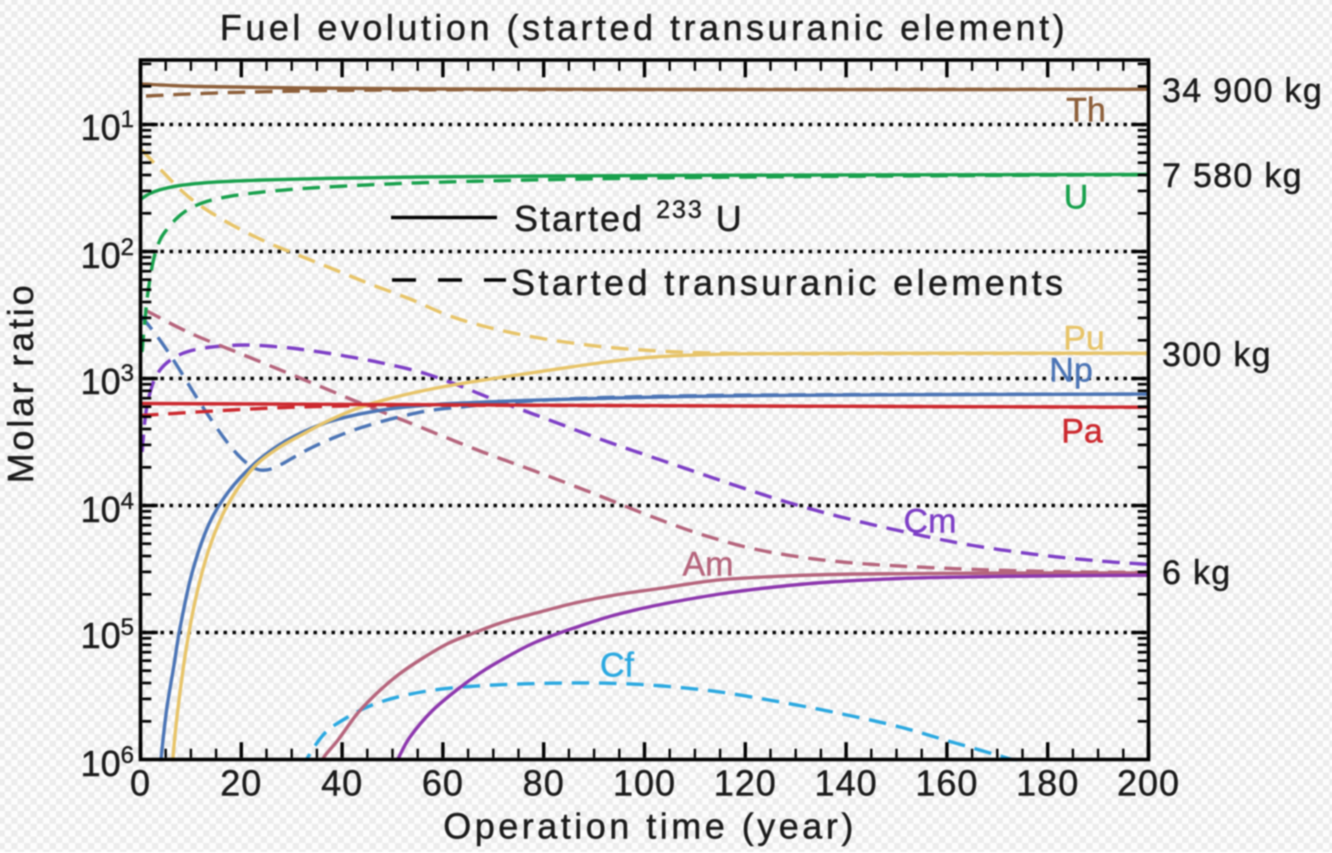 The height and width of the screenshot is (853, 1332). What do you see at coordinates (241, 783) in the screenshot?
I see `svg-text: 20` at bounding box center [241, 783].